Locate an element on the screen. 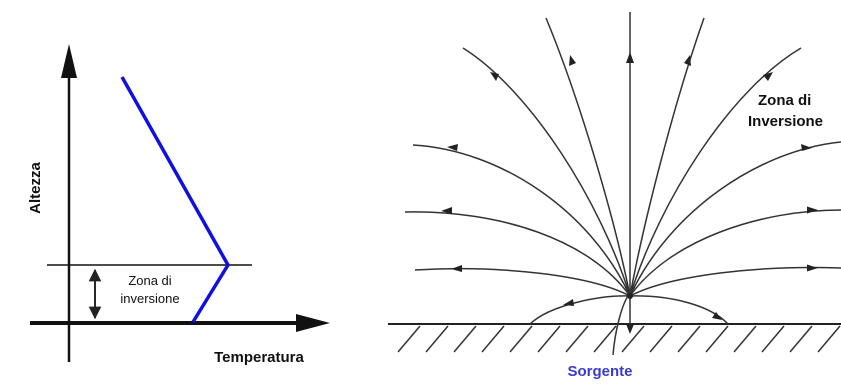 Image resolution: width=841 pixels, height=388 pixels. x-axis-label: Temperatura is located at coordinates (259, 357).